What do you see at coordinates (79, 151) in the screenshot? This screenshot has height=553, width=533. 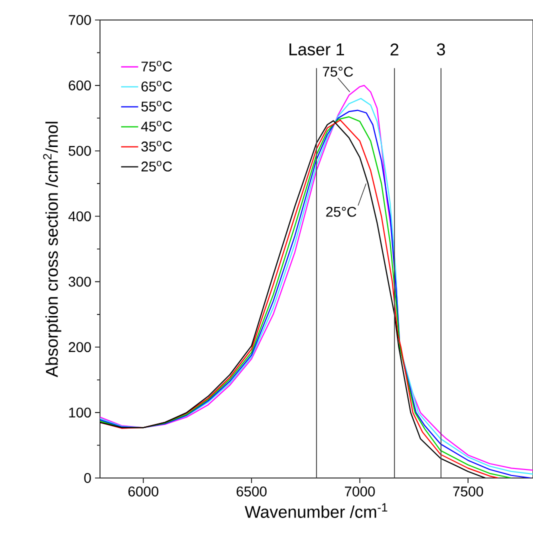 I see `y-tick-label: 500` at bounding box center [79, 151].